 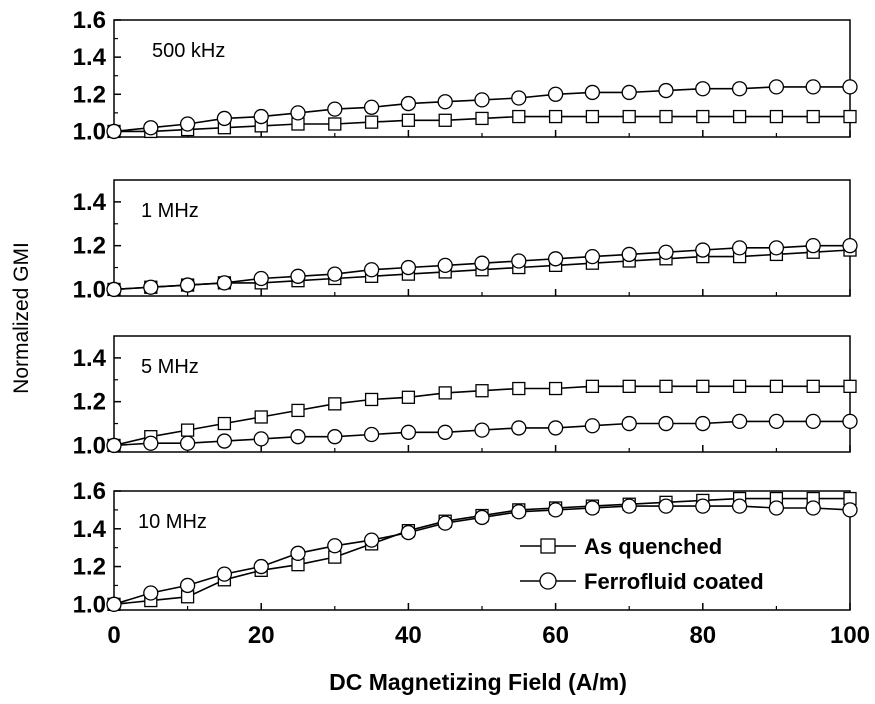 What do you see at coordinates (642, 564) in the screenshot?
I see `legend: As quenched Ferrofluid coated` at bounding box center [642, 564].